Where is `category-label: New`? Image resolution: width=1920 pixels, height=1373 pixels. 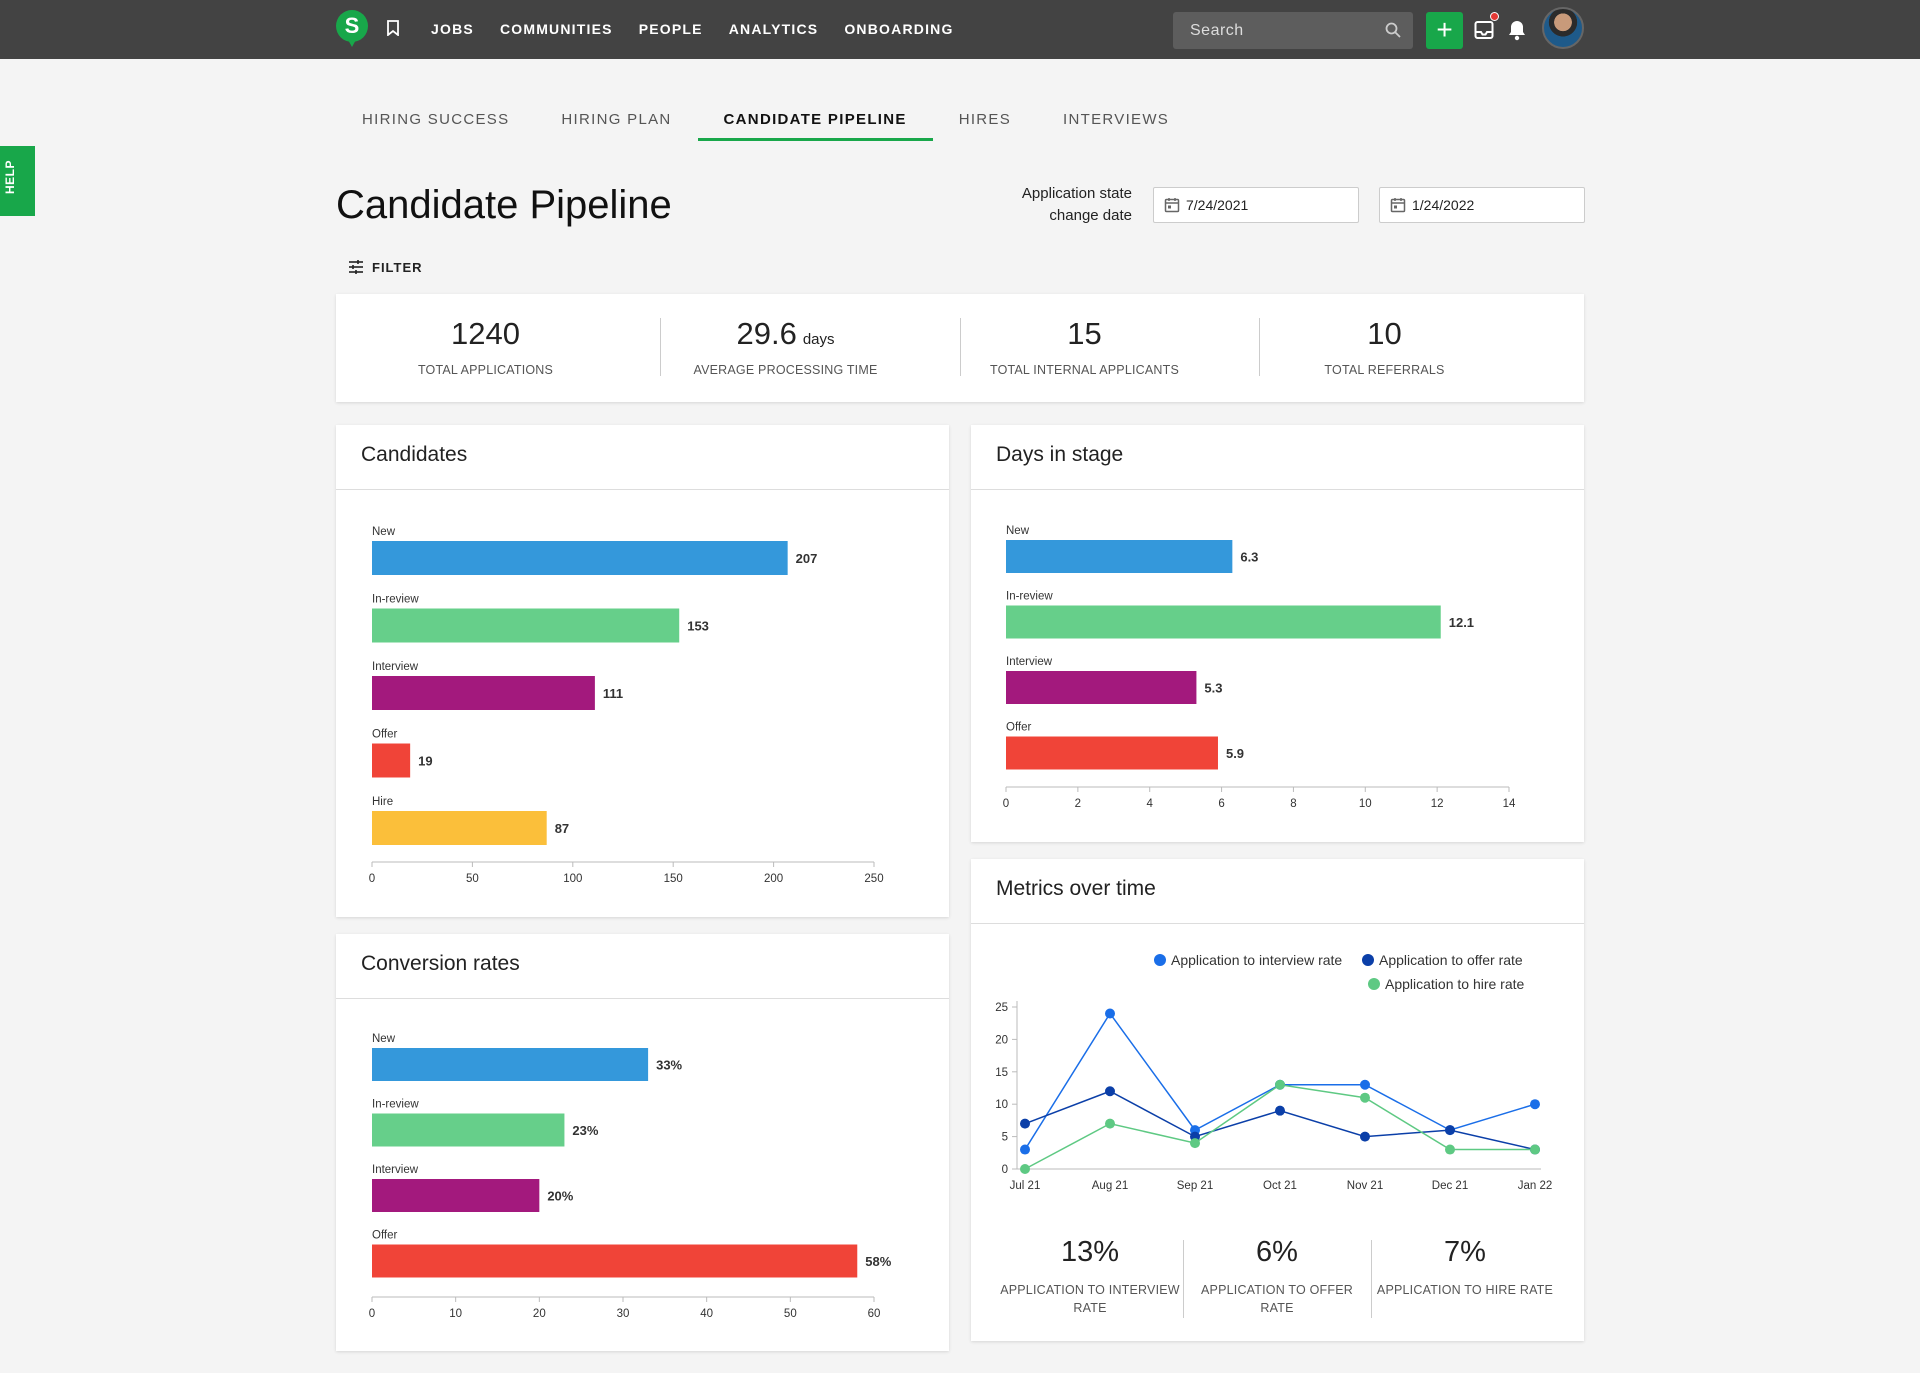 category-label: New is located at coordinates (384, 532).